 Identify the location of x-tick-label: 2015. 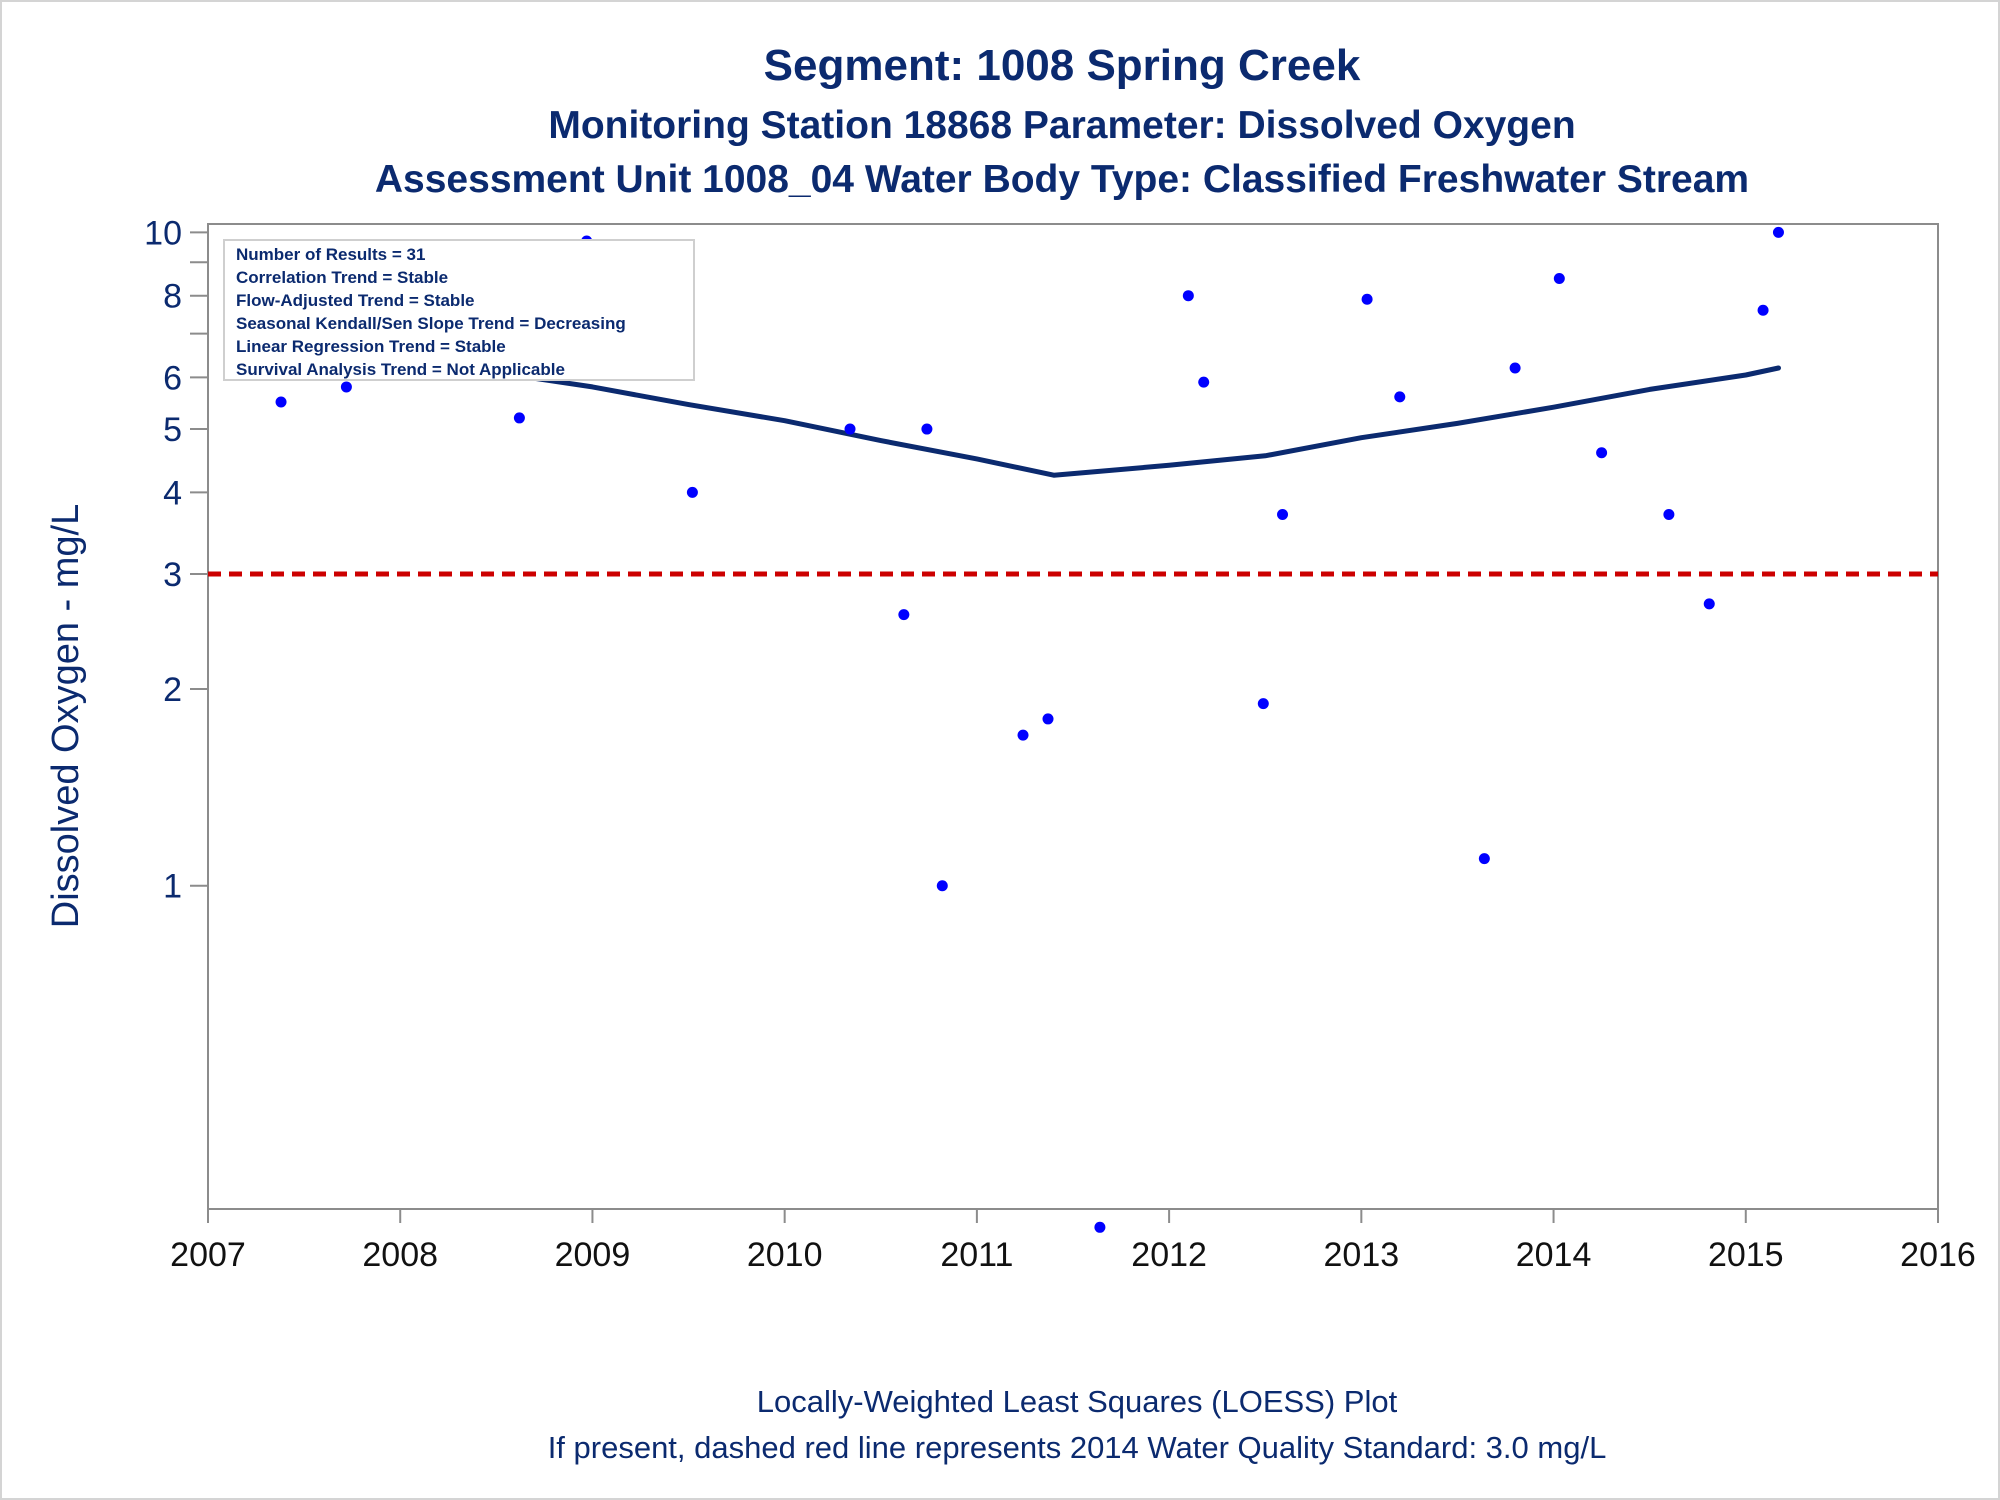
(1746, 1255).